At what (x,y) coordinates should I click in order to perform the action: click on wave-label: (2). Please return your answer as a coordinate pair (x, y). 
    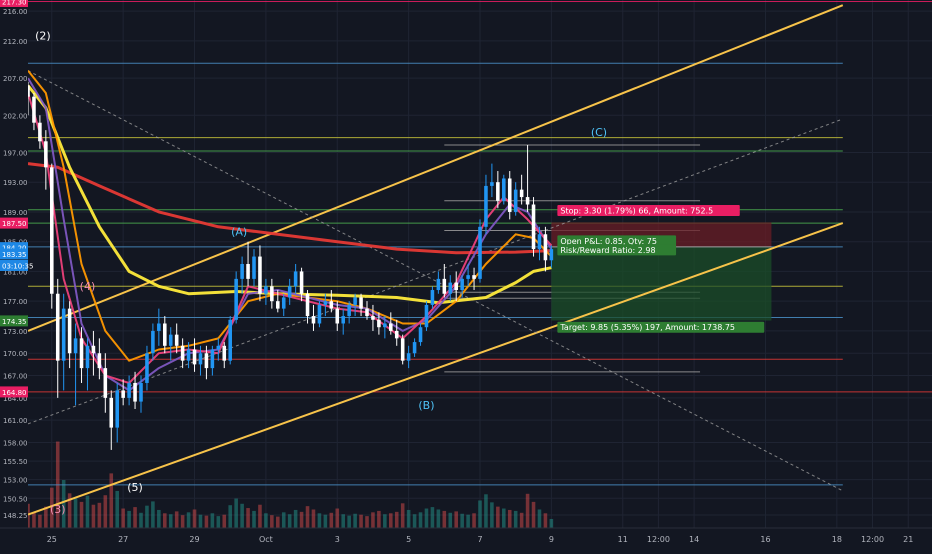
    Looking at the image, I should click on (43, 35).